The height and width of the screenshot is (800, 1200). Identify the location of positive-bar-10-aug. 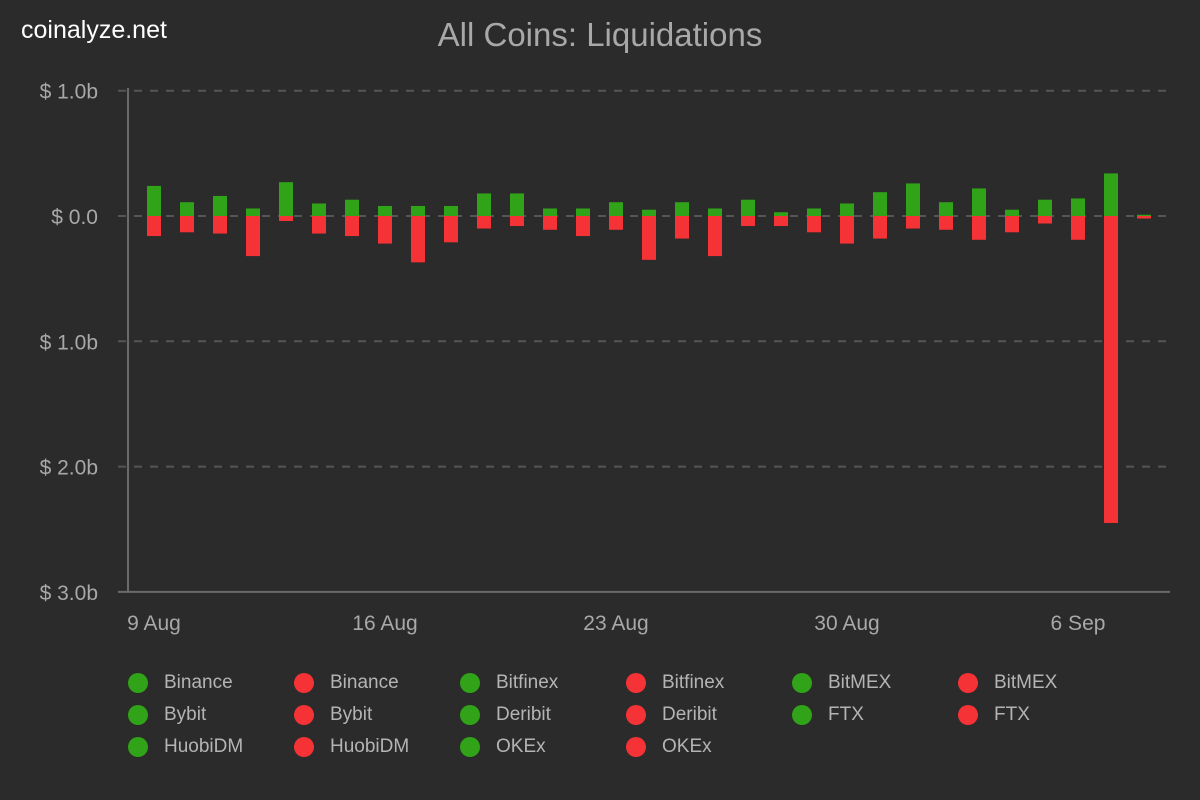
(187, 209).